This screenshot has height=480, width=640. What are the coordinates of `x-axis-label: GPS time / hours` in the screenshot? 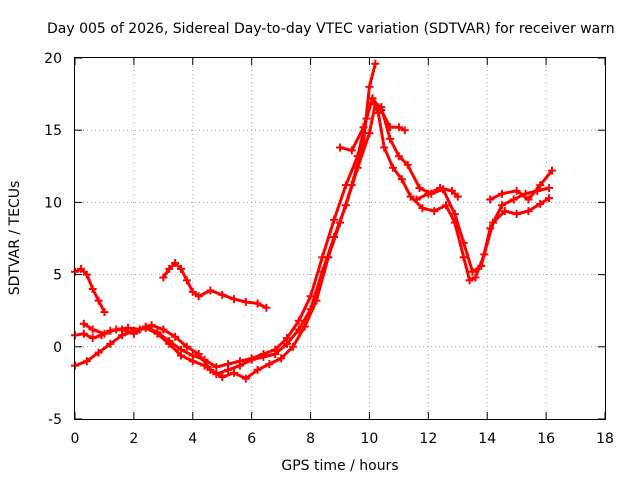 It's located at (339, 466).